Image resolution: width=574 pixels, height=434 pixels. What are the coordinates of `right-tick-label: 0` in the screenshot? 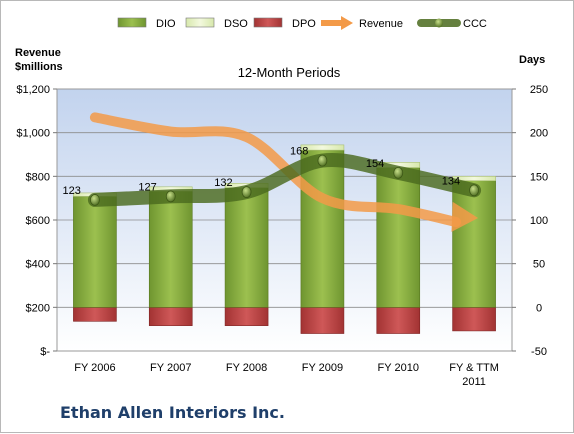 It's located at (539, 308).